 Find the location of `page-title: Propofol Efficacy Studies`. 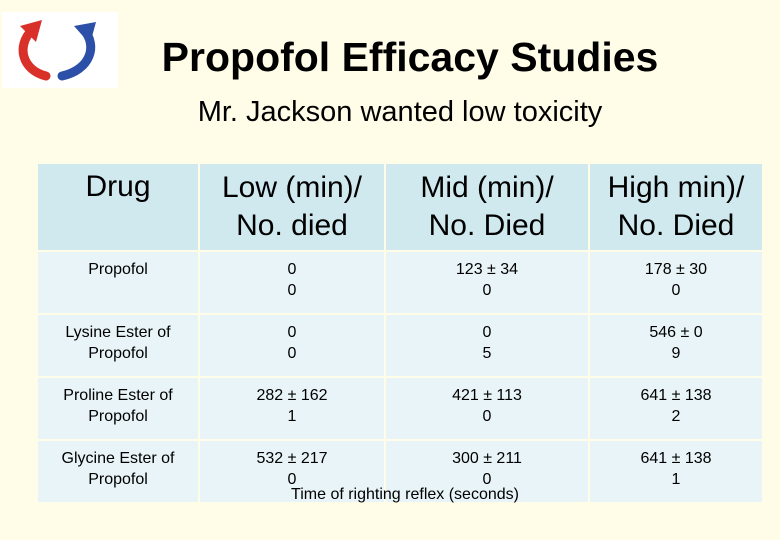

page-title: Propofol Efficacy Studies is located at coordinates (410, 57).